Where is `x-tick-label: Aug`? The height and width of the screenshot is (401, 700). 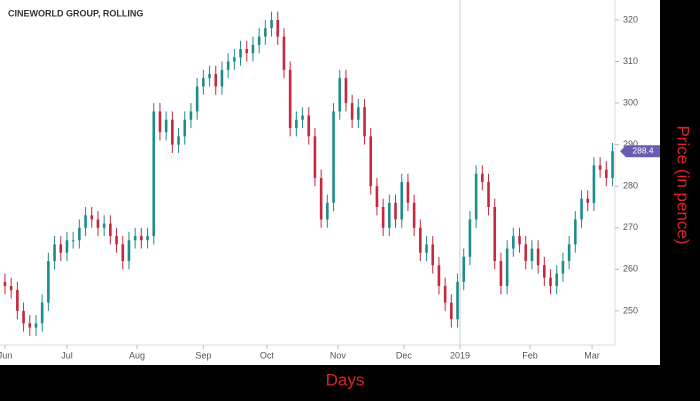 x-tick-label: Aug is located at coordinates (137, 355).